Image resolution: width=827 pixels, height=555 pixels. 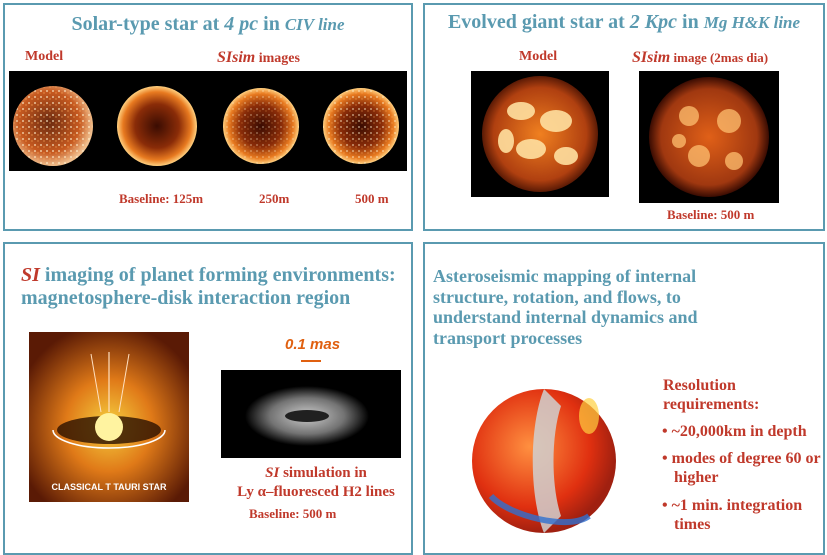 What do you see at coordinates (293, 513) in the screenshot?
I see `panel3-baseline: Baseline: 500 m` at bounding box center [293, 513].